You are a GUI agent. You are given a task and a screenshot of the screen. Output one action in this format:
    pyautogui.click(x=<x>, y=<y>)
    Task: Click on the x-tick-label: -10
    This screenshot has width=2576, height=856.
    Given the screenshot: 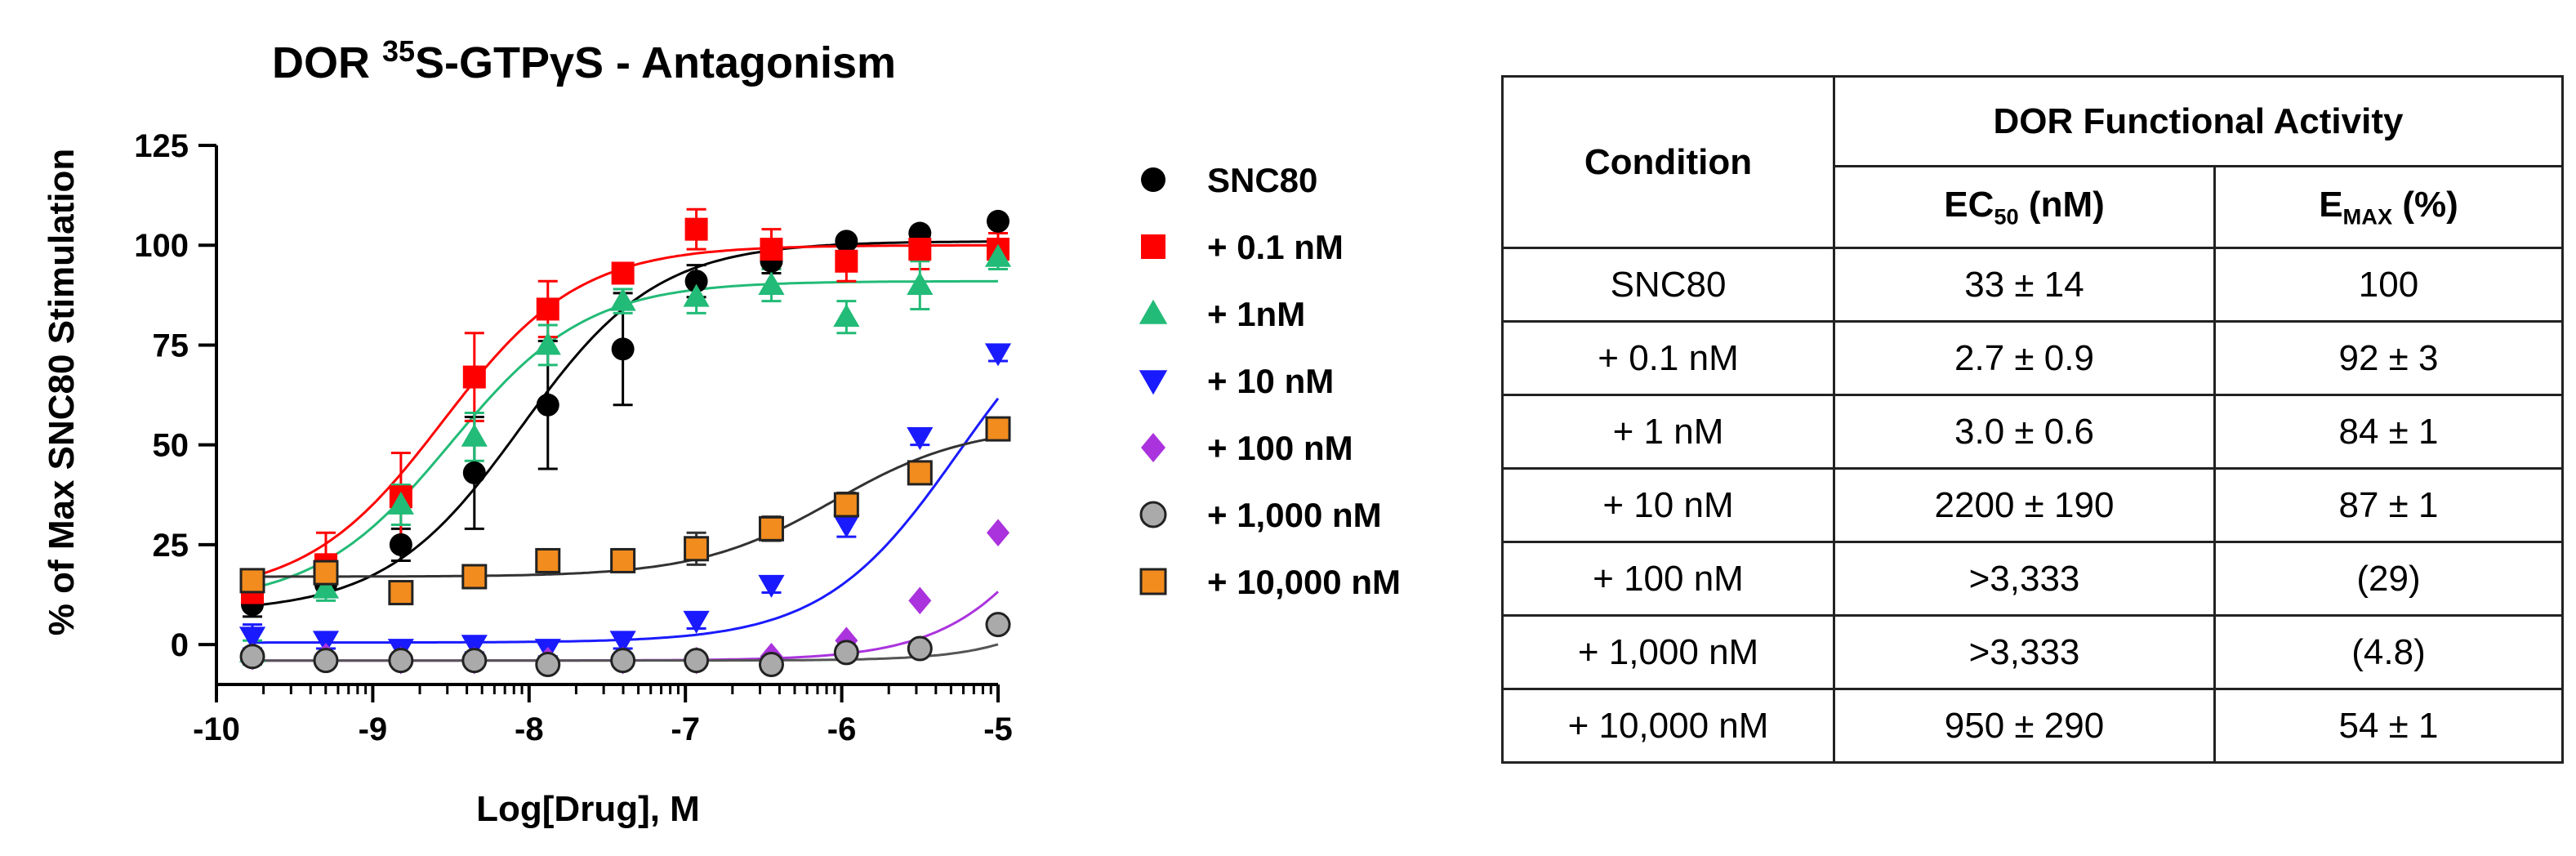 What is the action you would take?
    pyautogui.click(x=216, y=729)
    